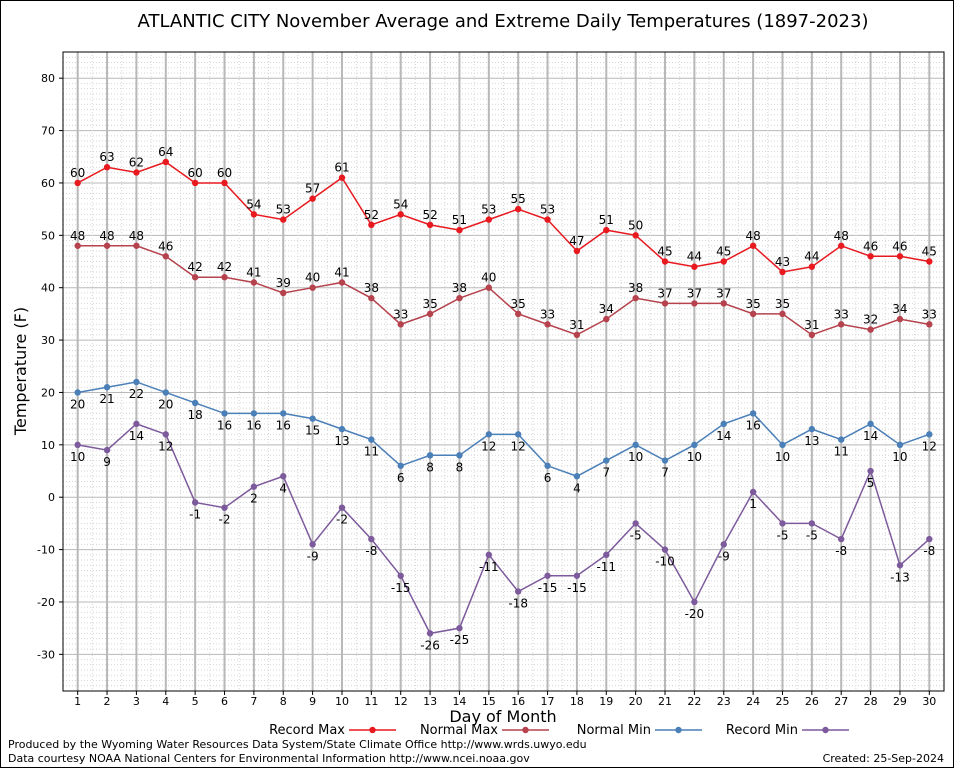  Describe the element at coordinates (136, 162) in the screenshot. I see `data-label: 62` at that location.